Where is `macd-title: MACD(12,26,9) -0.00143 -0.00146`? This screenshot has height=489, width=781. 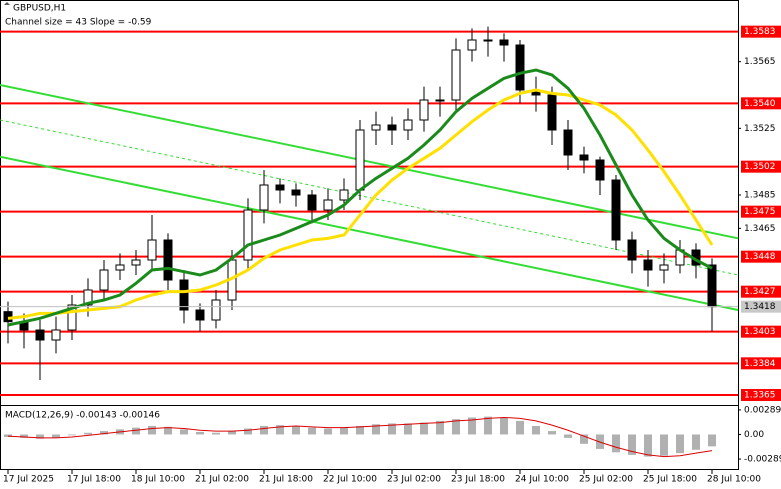
macd-title: MACD(12,26,9) -0.00143 -0.00146 is located at coordinates (82, 416).